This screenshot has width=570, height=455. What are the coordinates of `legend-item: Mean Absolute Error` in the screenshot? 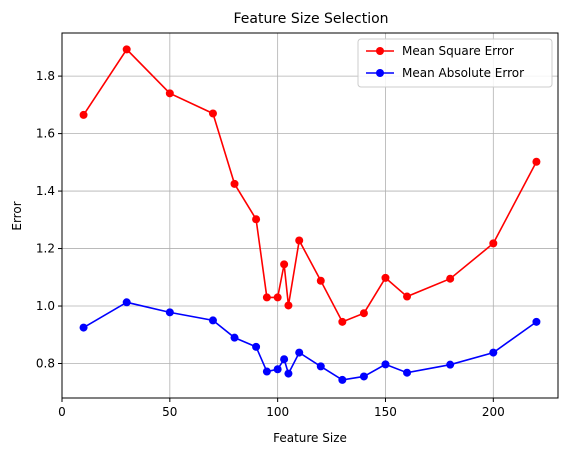 It's located at (445, 73).